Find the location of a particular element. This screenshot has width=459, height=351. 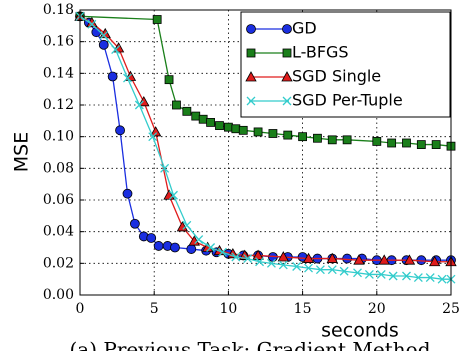

y-tick-label: 0.10 is located at coordinates (58, 137).